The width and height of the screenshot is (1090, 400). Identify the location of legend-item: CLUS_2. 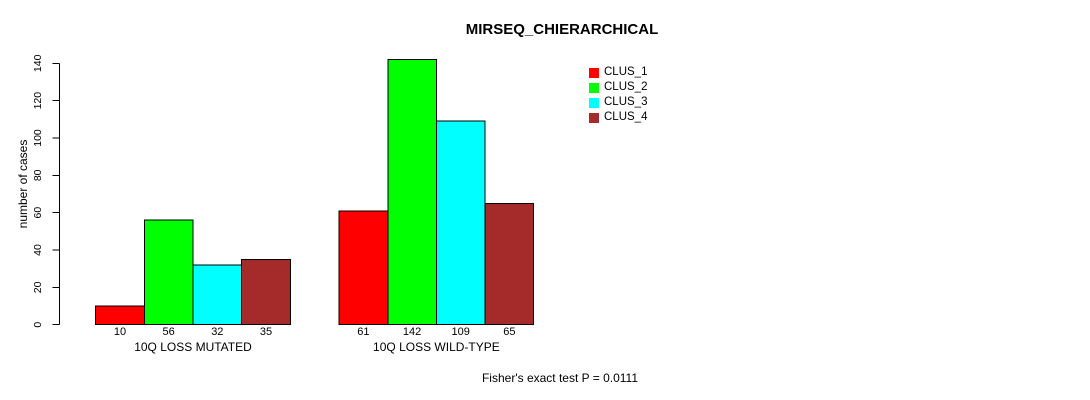
(618, 87).